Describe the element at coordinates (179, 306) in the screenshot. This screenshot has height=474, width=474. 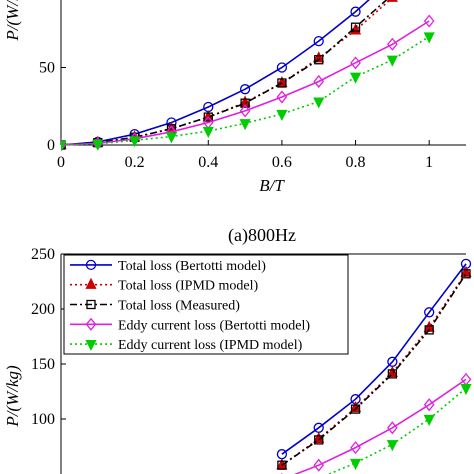
I see `legend-entry: Total loss (Measured)` at that location.